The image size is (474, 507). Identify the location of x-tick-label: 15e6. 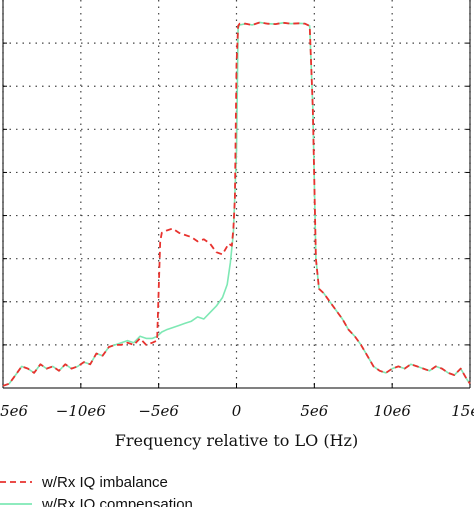
(462, 411).